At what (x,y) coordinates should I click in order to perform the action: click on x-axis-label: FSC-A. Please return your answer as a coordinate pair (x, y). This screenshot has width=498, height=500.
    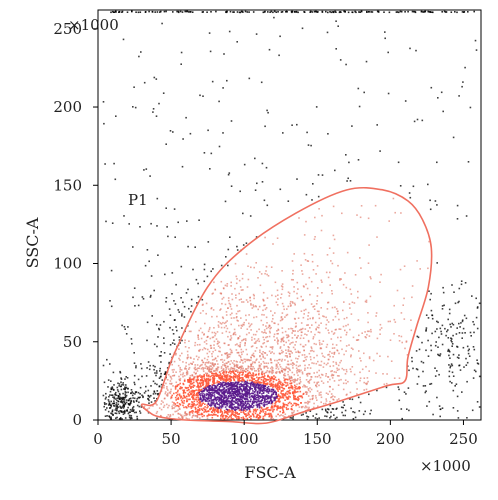
    Looking at the image, I should click on (270, 472).